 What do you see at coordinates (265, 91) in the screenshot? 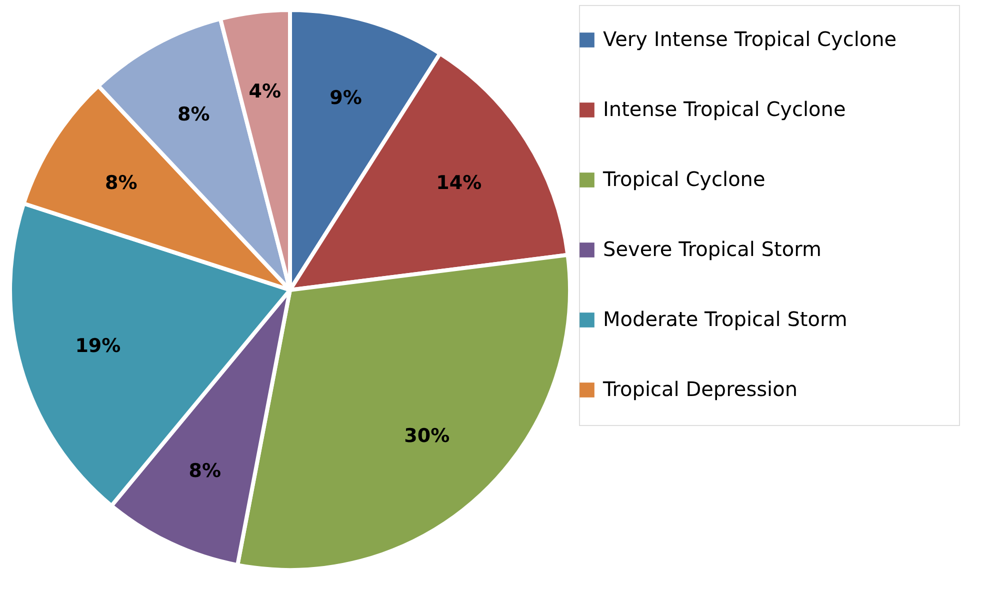
I see `data-label: 4%` at bounding box center [265, 91].